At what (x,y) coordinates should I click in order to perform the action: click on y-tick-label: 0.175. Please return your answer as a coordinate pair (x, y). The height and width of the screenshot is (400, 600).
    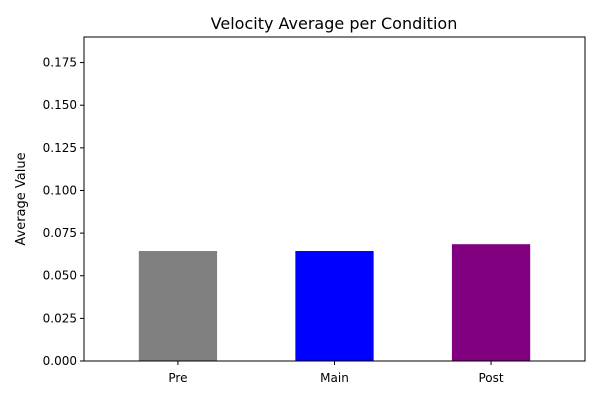
    Looking at the image, I should click on (60, 63).